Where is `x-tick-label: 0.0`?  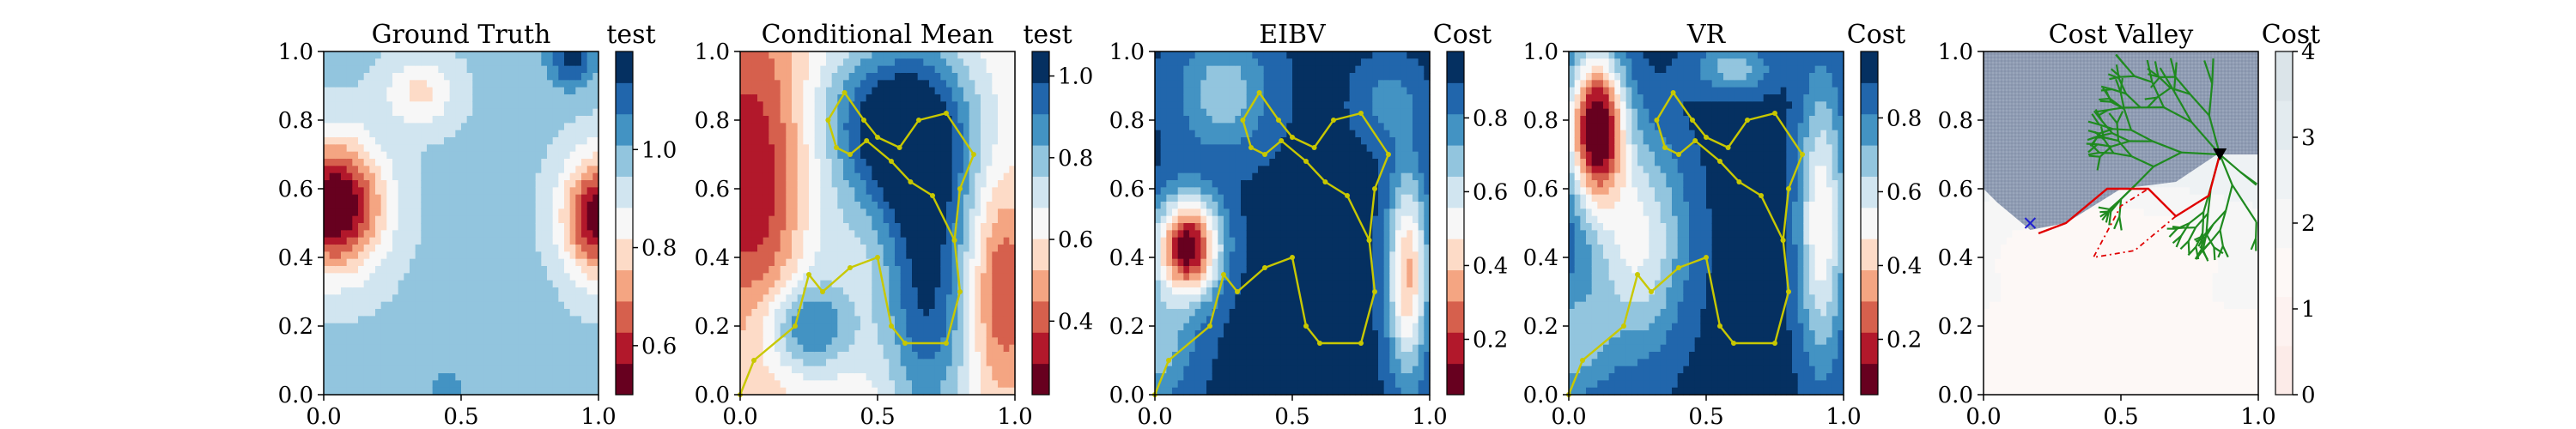
x-tick-label: 0.0 is located at coordinates (739, 416).